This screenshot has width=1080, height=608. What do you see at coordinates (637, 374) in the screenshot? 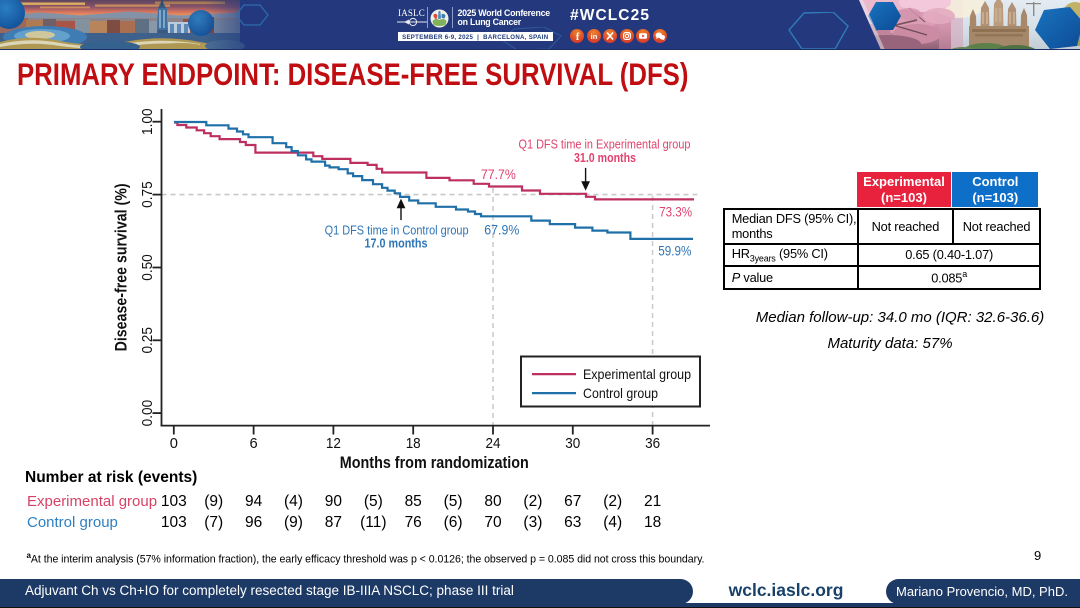
I see `svg-text: Experimental group` at bounding box center [637, 374].